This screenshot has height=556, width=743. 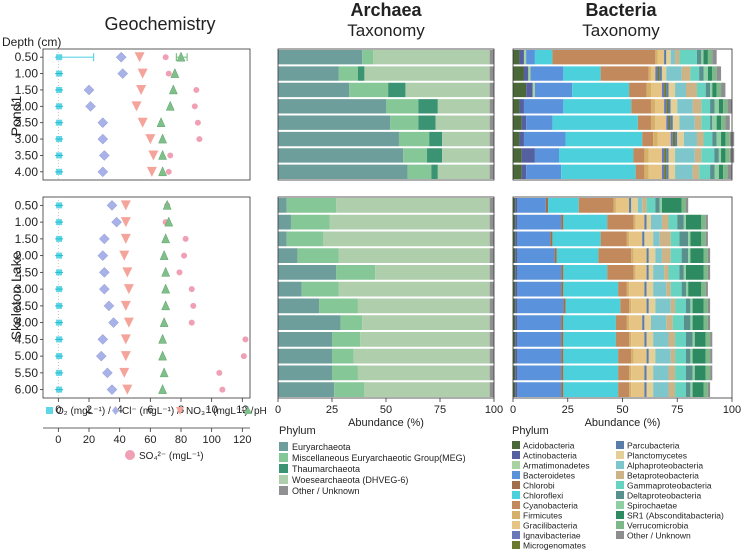 I want to click on so4-tick-label: 80, so click(x=181, y=440).